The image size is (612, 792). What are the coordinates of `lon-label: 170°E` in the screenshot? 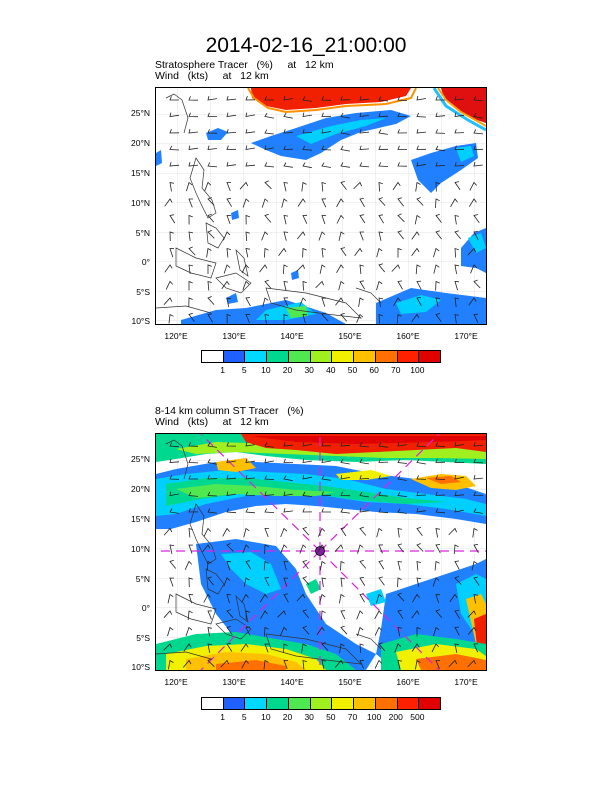 It's located at (466, 682).